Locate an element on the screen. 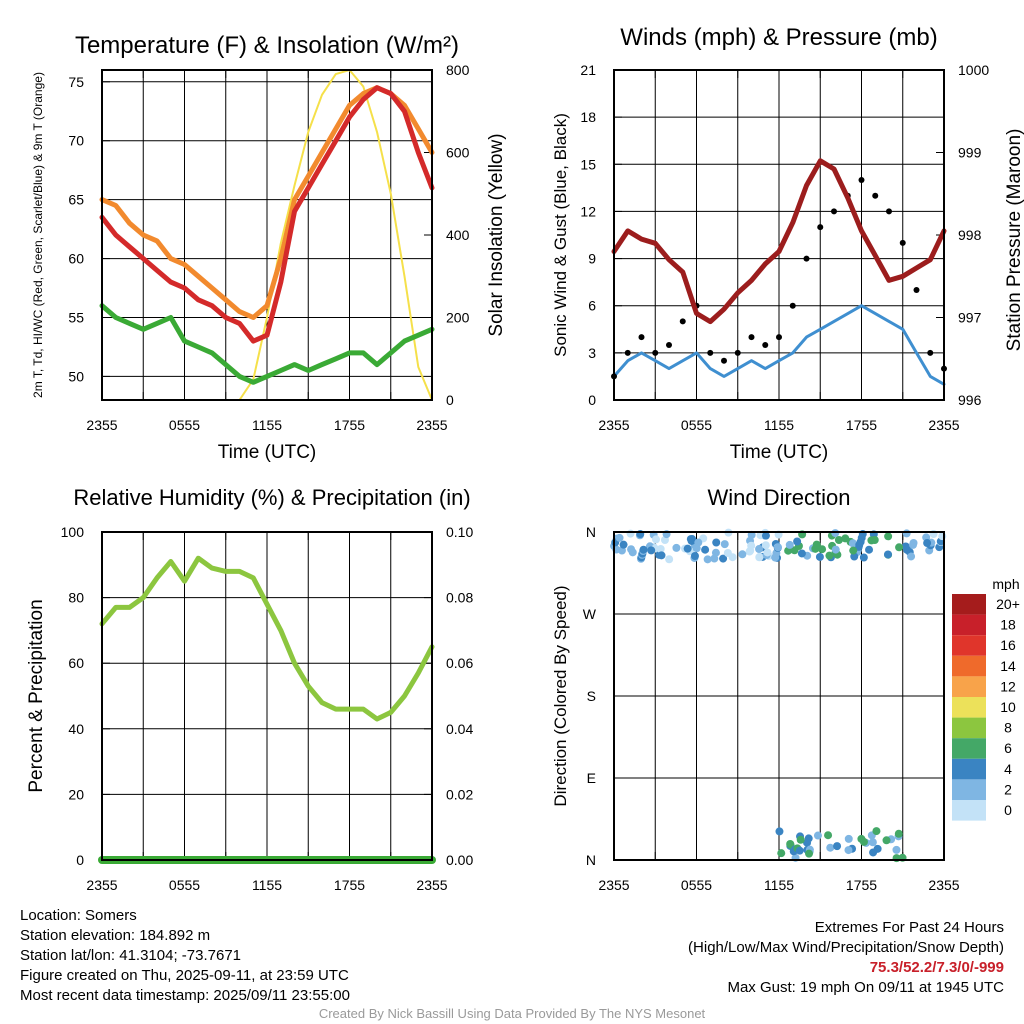 The image size is (1024, 1024). y-tick-label: 20 is located at coordinates (76, 794).